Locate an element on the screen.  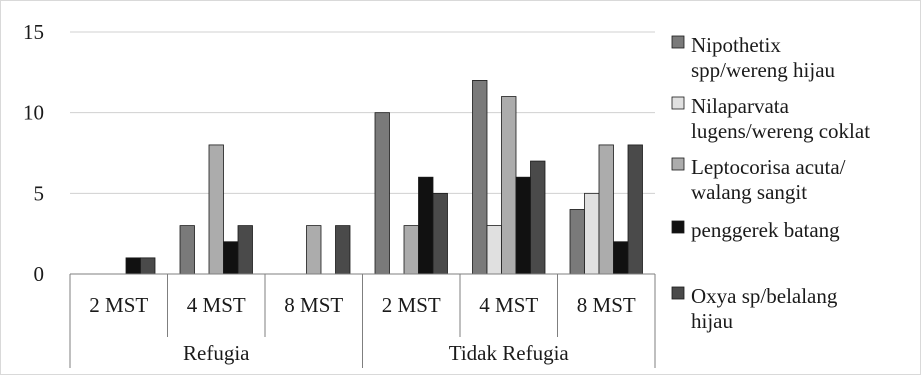
legend-entry: Leptocorisa acuta/walang sangit is located at coordinates (758, 179).